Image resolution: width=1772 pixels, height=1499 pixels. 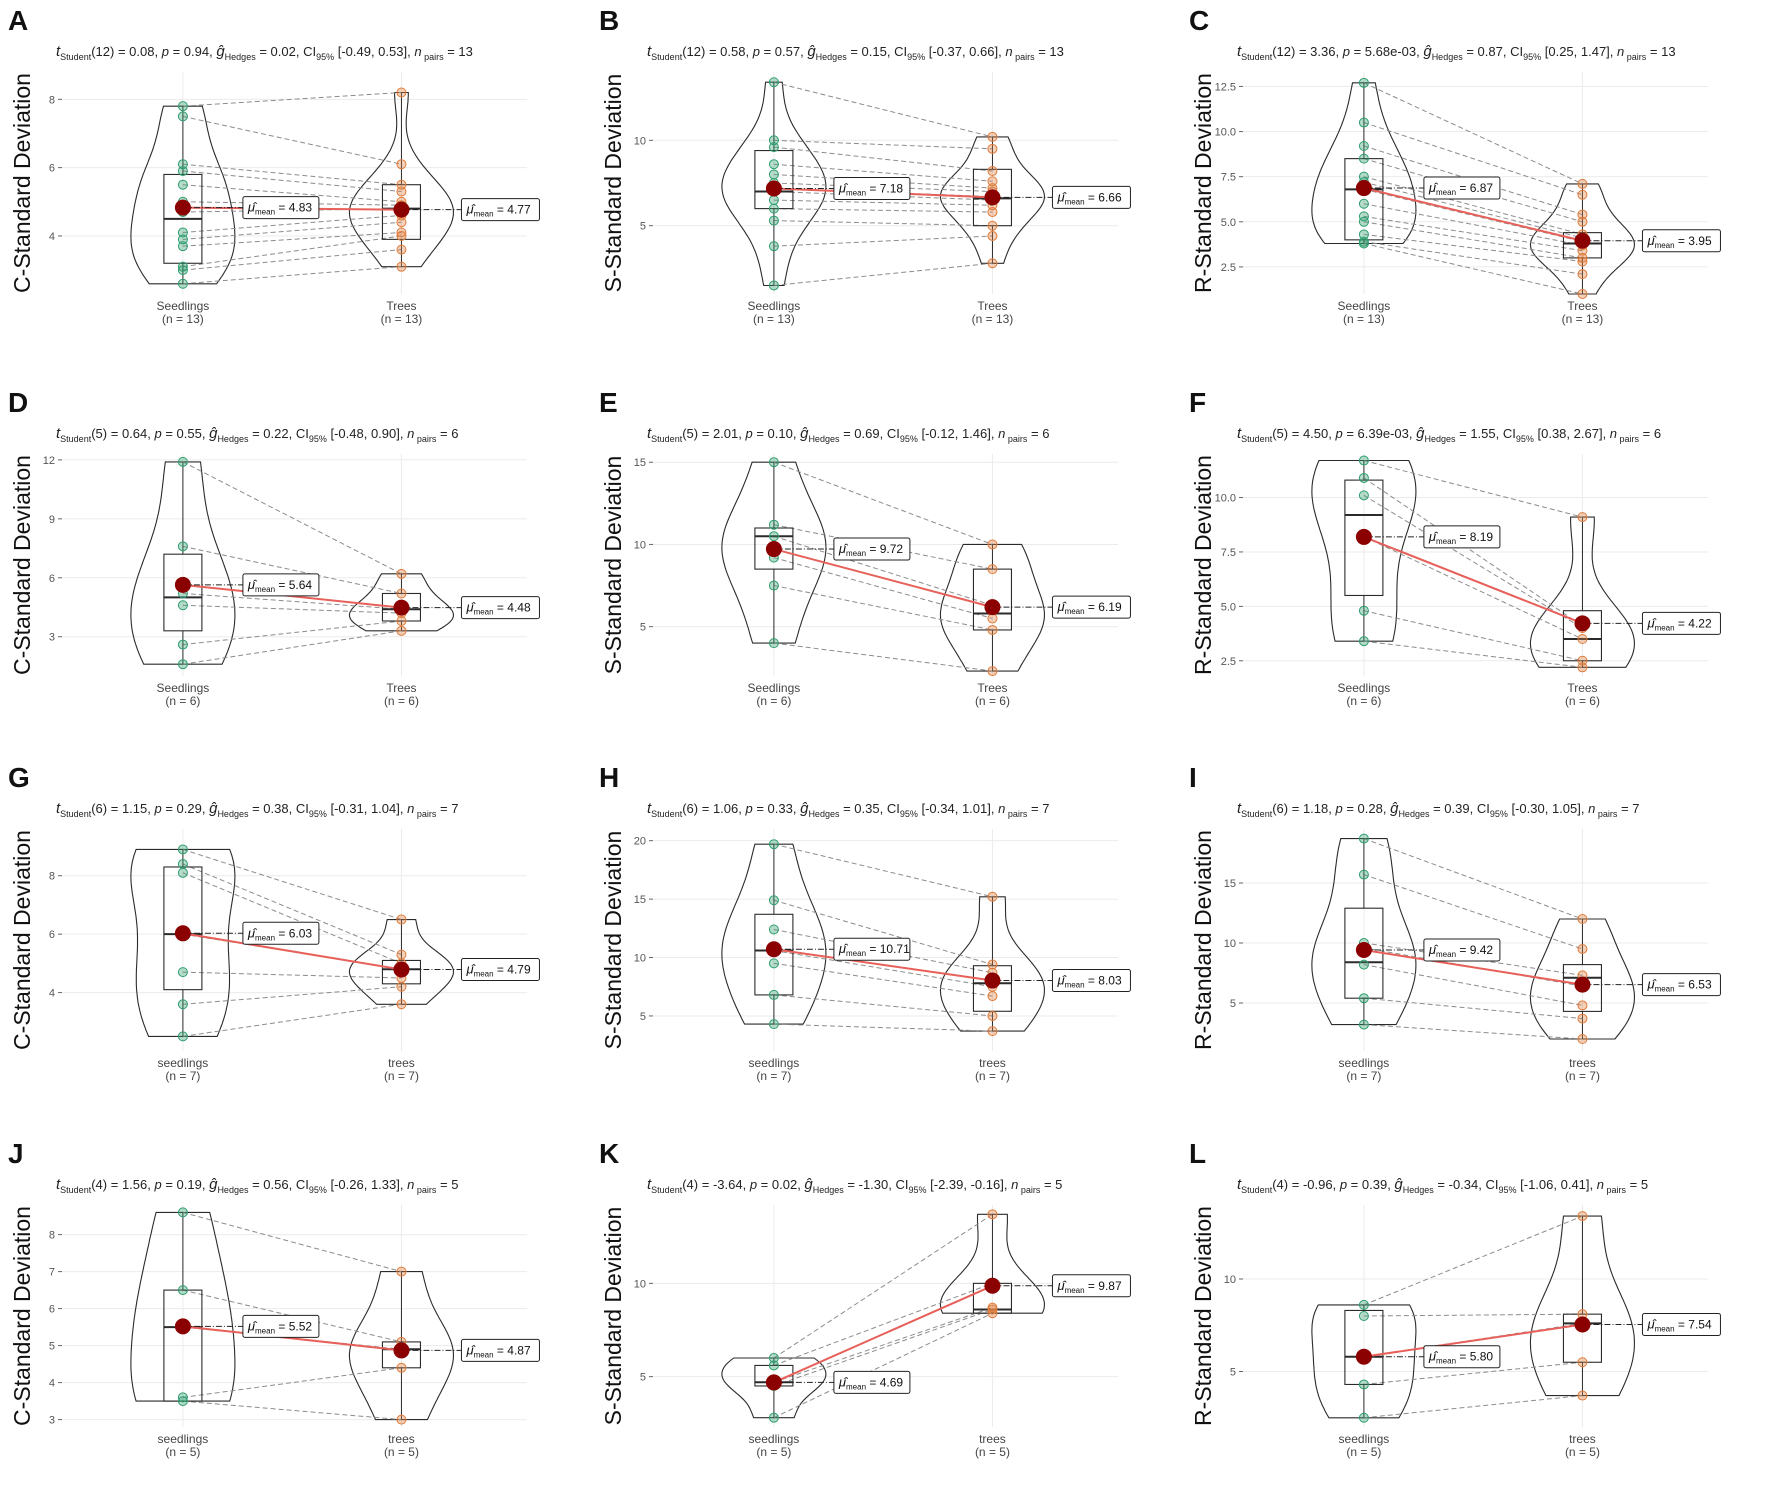 I want to click on mean-label: μ̂mean = 5.64, so click(x=280, y=585).